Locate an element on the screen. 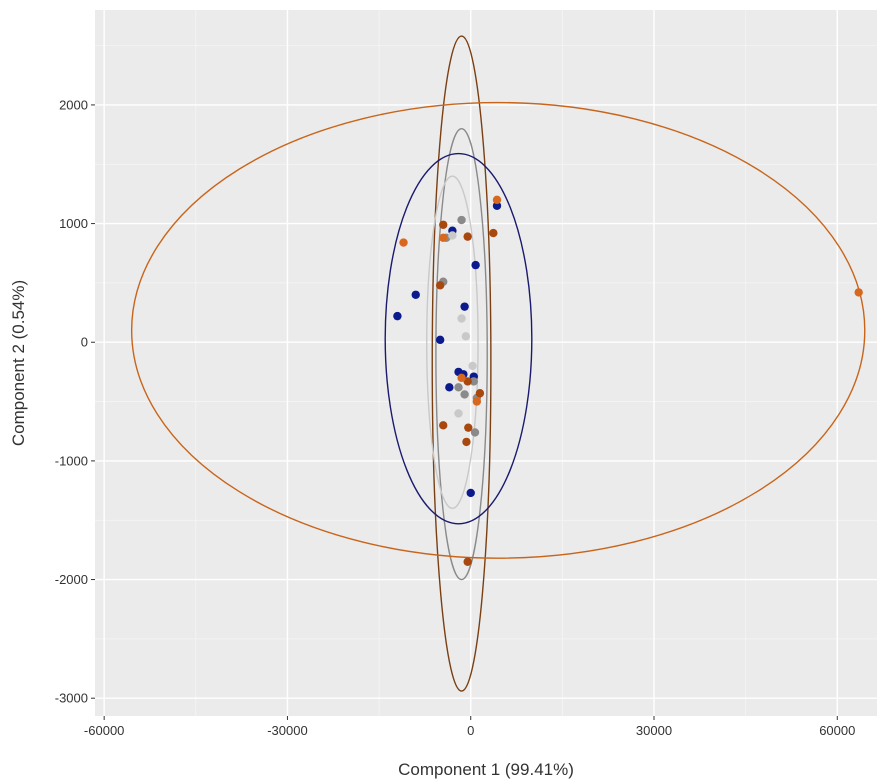  x-tick-label: 30000 is located at coordinates (654, 730).